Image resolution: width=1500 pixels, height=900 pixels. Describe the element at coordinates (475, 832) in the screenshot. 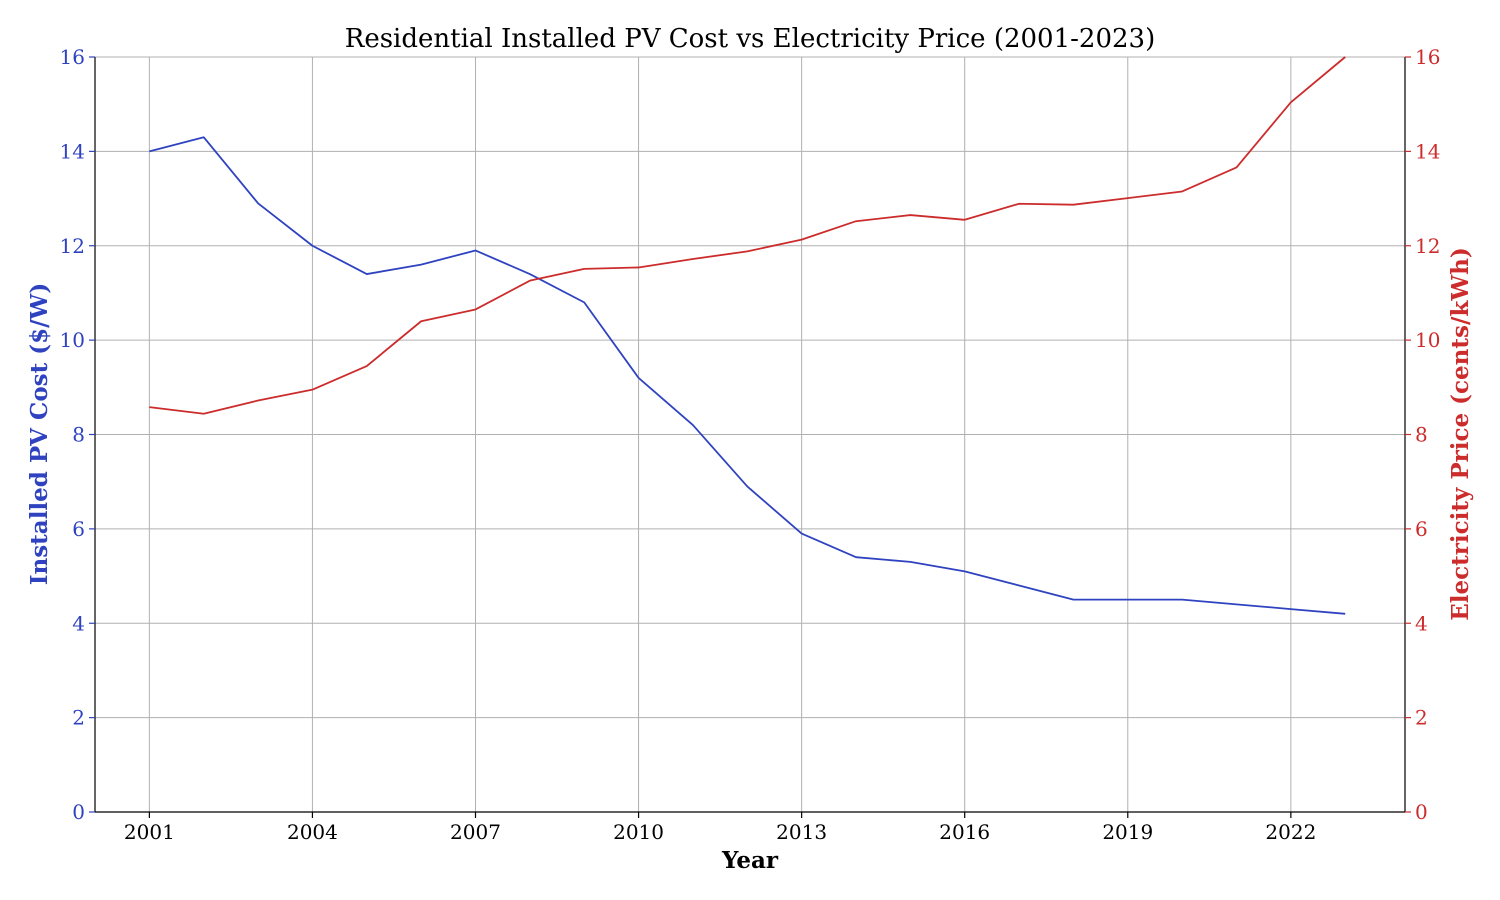

I see `x-tick-label: 2007` at that location.